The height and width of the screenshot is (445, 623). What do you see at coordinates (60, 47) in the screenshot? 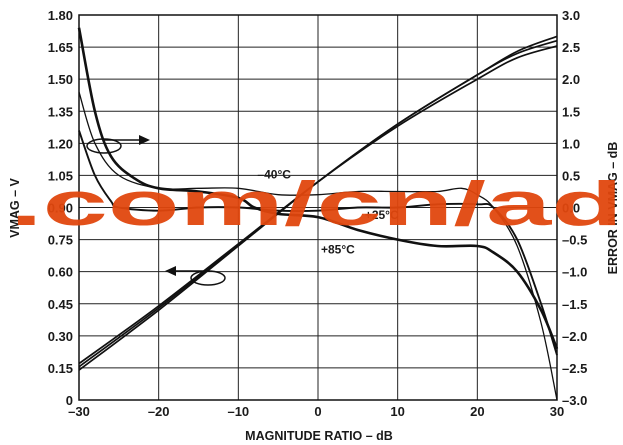
I see `y-tick-label: 1.65` at bounding box center [60, 47].